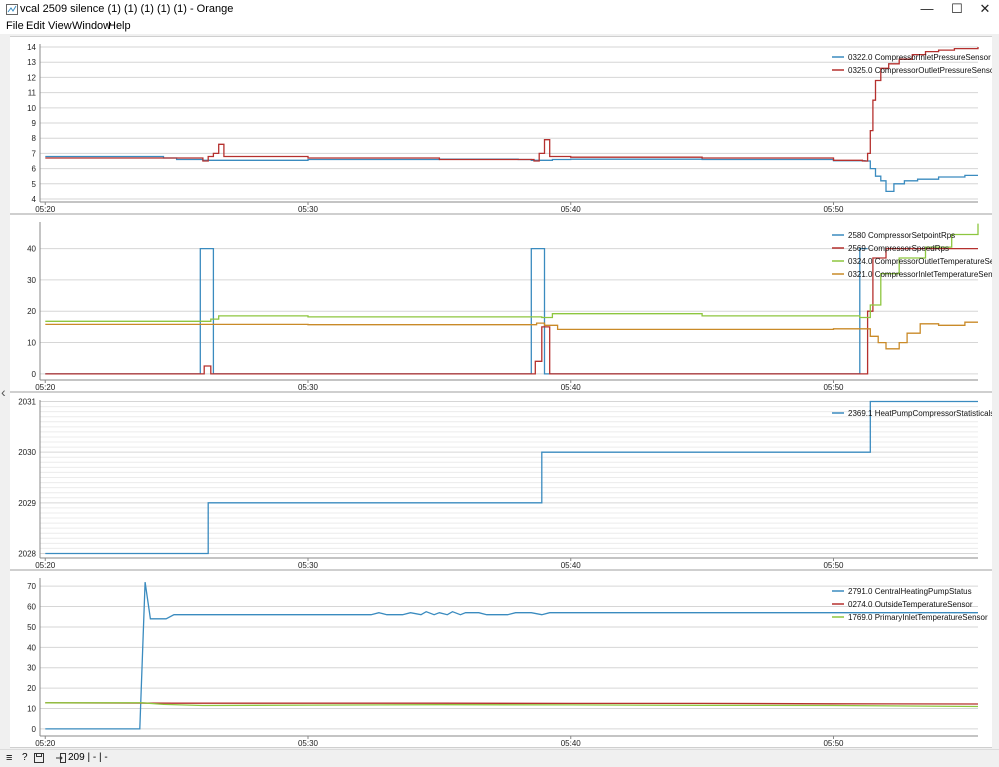  What do you see at coordinates (27, 503) in the screenshot?
I see `y-tick-label: 2029` at bounding box center [27, 503].